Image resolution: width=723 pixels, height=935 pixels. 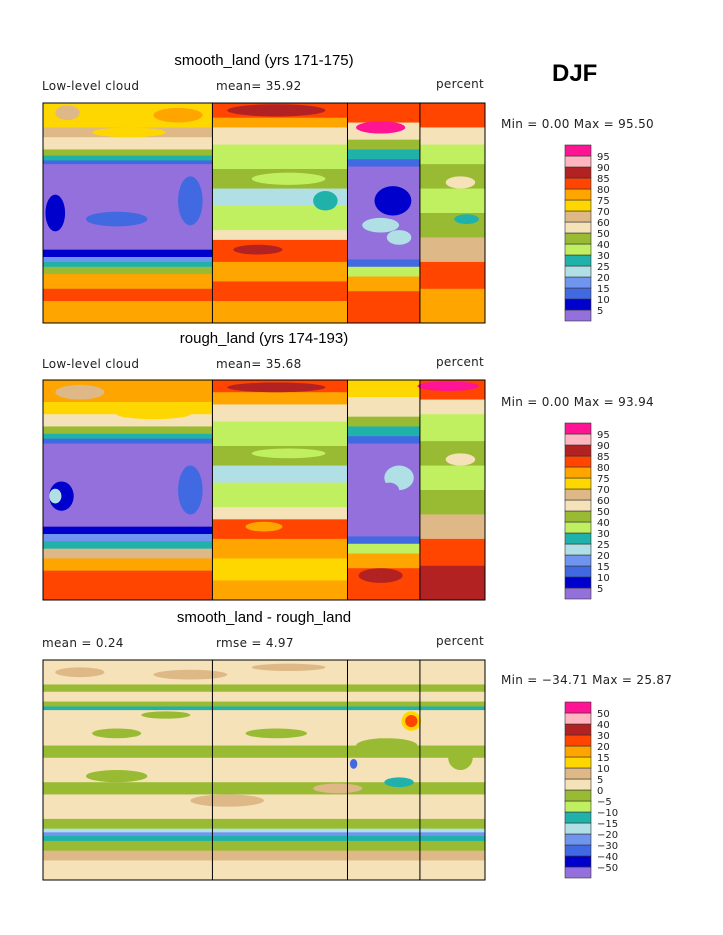 I want to click on colorbar-tick-label: −50, so click(x=607, y=868).